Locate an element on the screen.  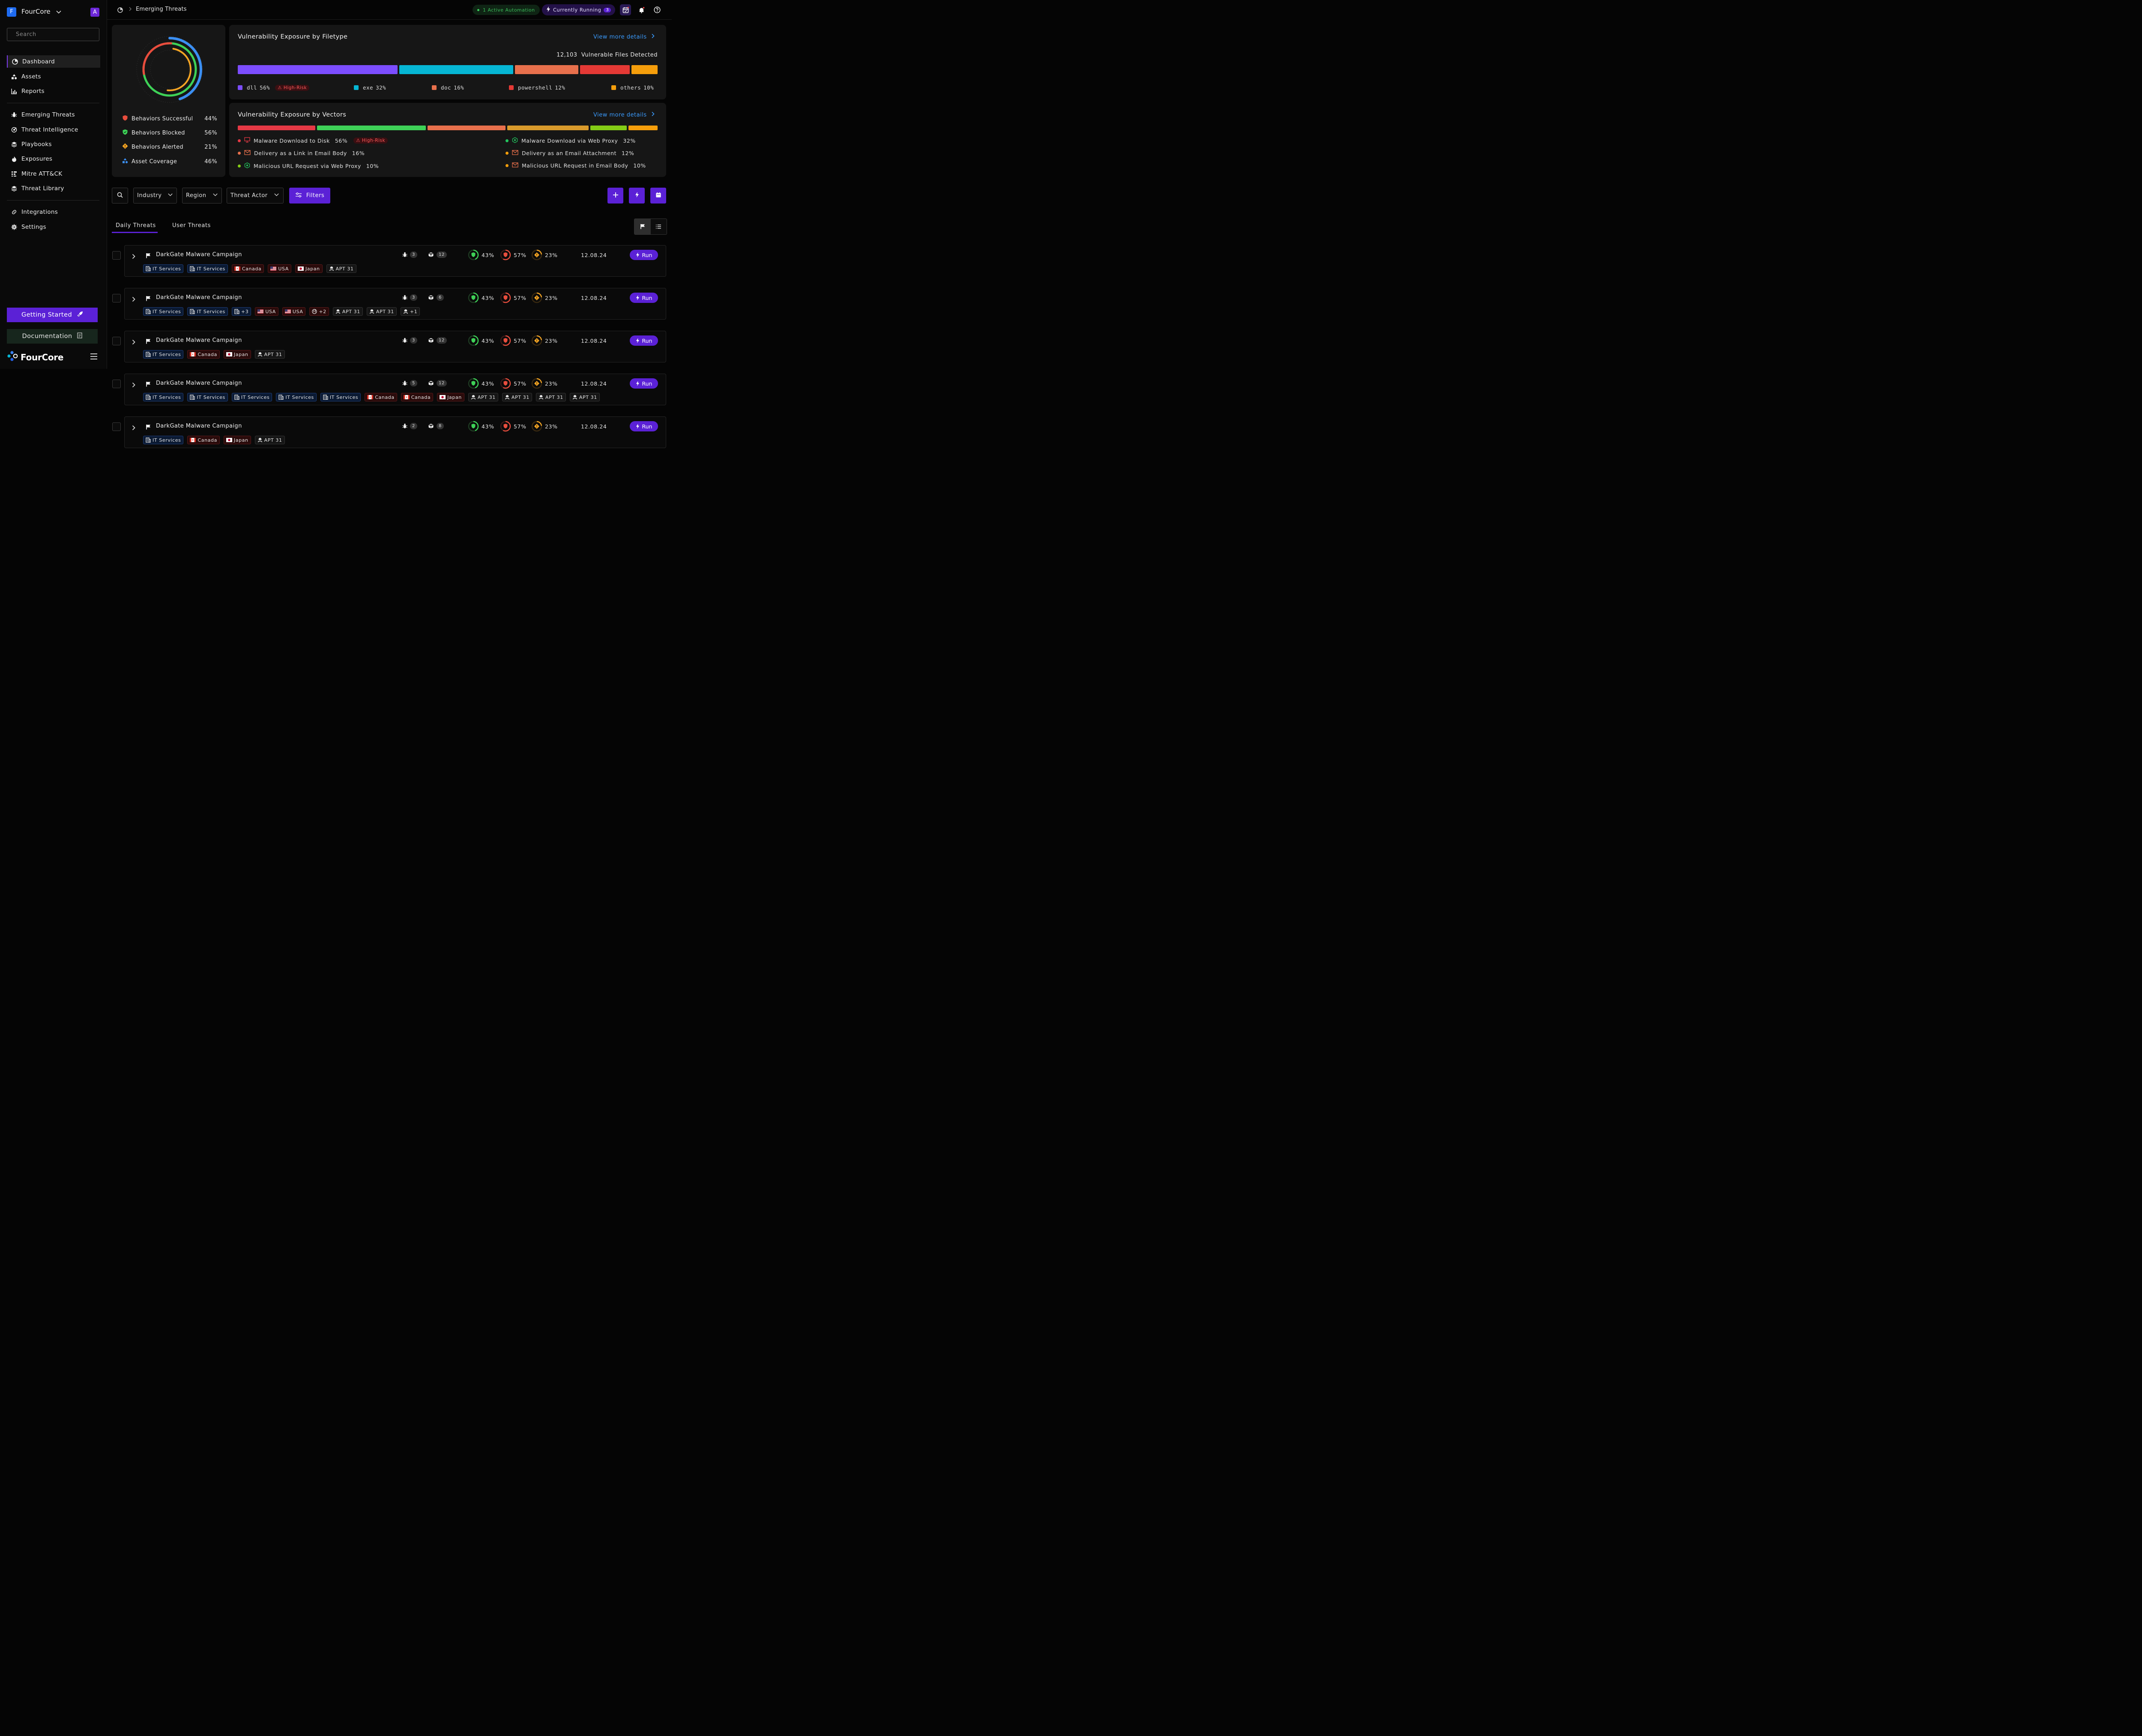
sidebar-item-playbooks: Playbooks is located at coordinates (53, 144).